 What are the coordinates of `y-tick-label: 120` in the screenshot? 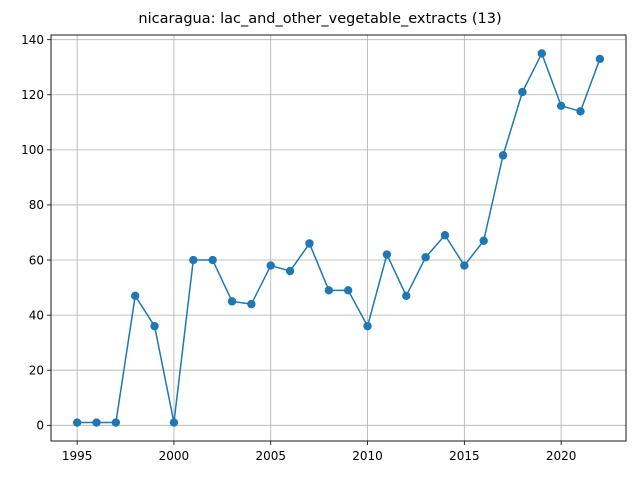 It's located at (32, 95).